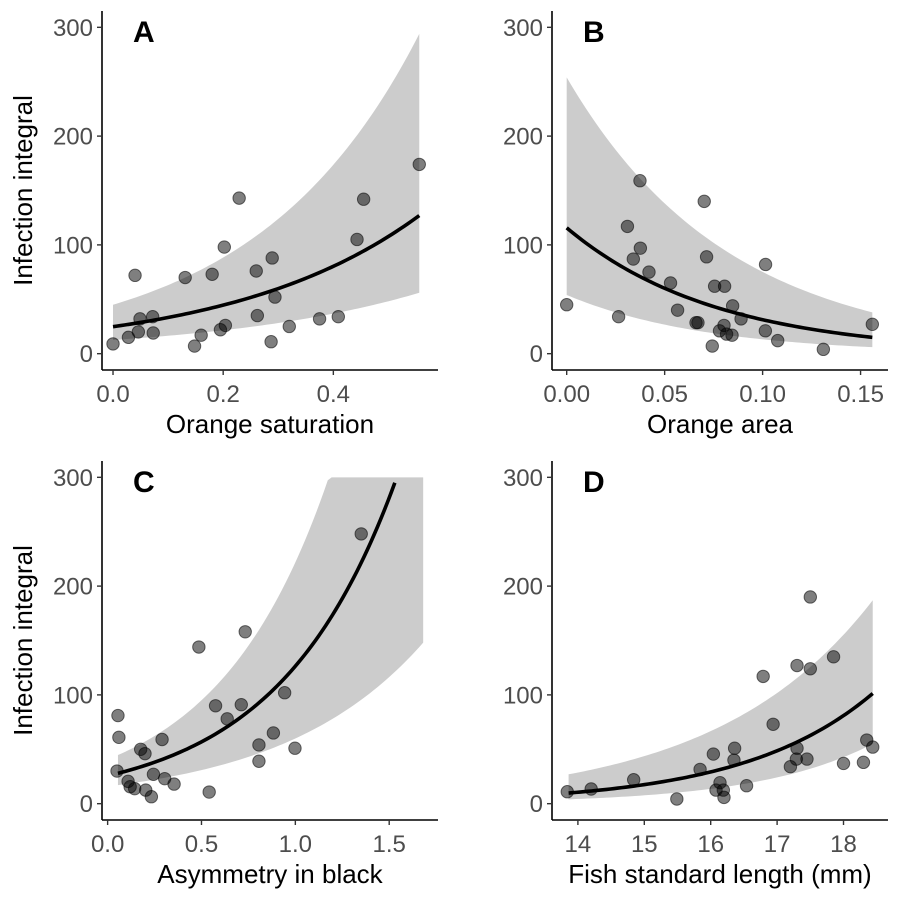 This screenshot has height=900, width=900. I want to click on x-axis-title: Orange saturation, so click(270, 424).